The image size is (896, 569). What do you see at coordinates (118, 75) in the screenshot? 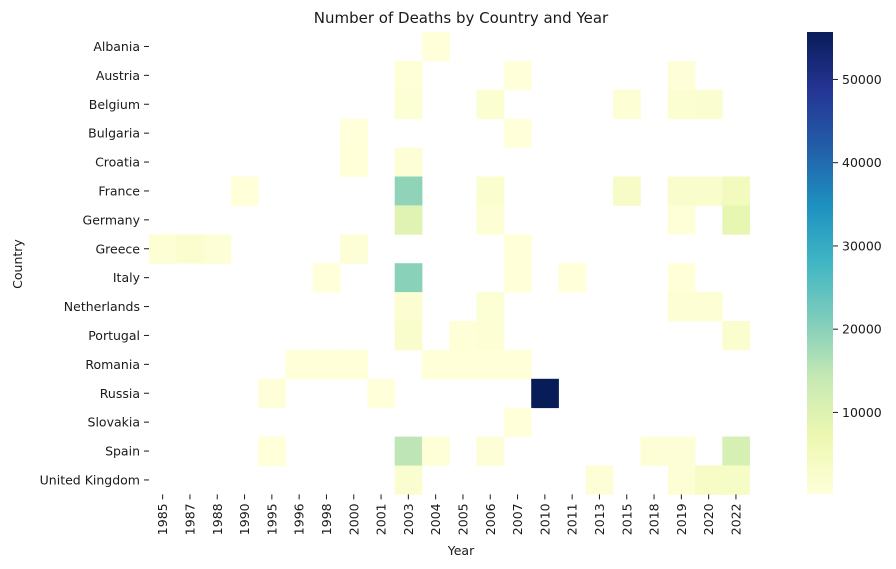
I see `y-tick-label-austria: Austria` at bounding box center [118, 75].